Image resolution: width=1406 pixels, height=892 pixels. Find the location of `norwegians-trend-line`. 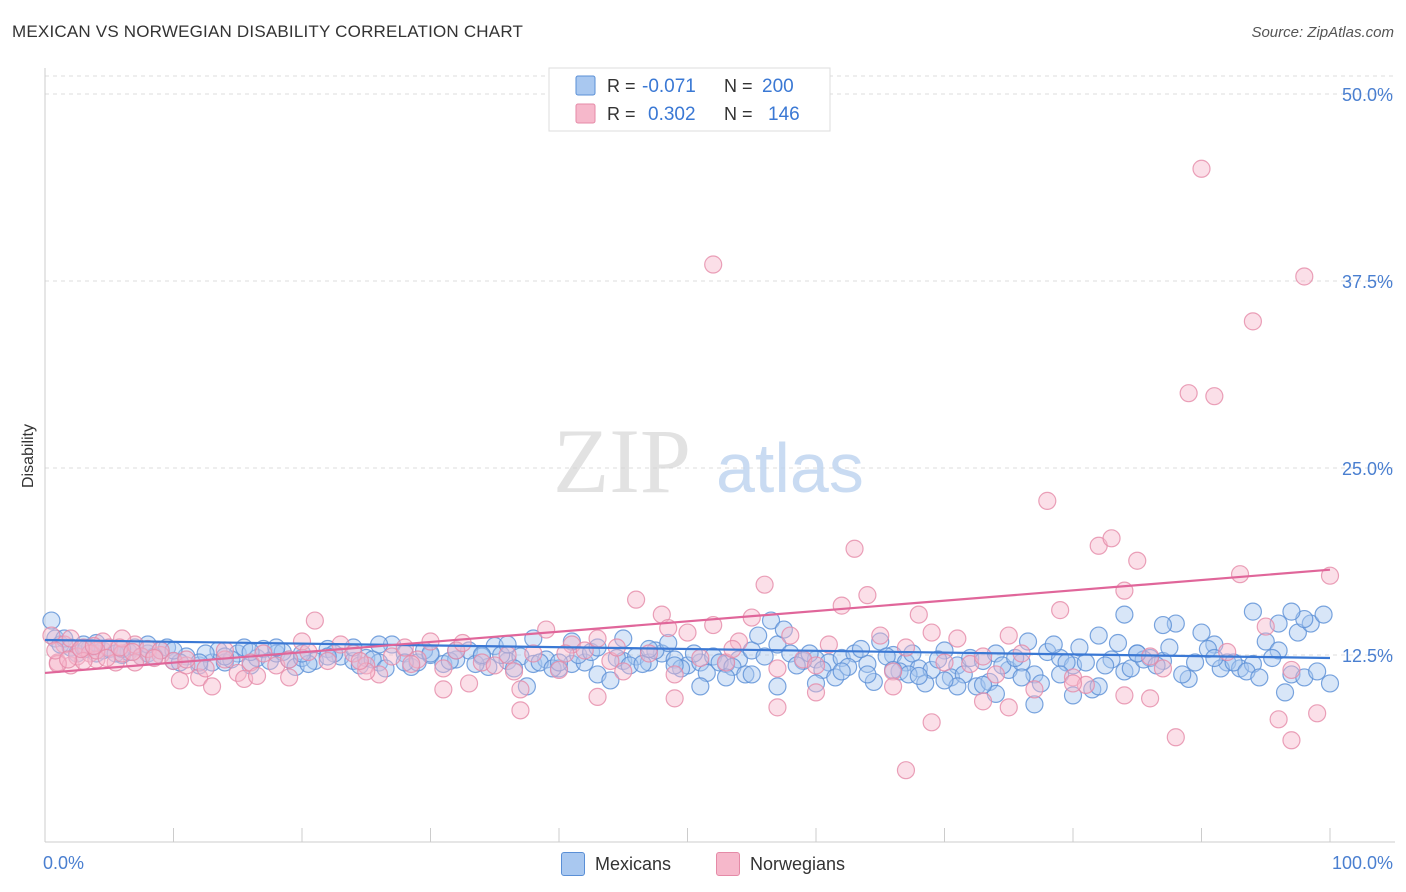

norwegians-trend-line is located at coordinates (687, 621).